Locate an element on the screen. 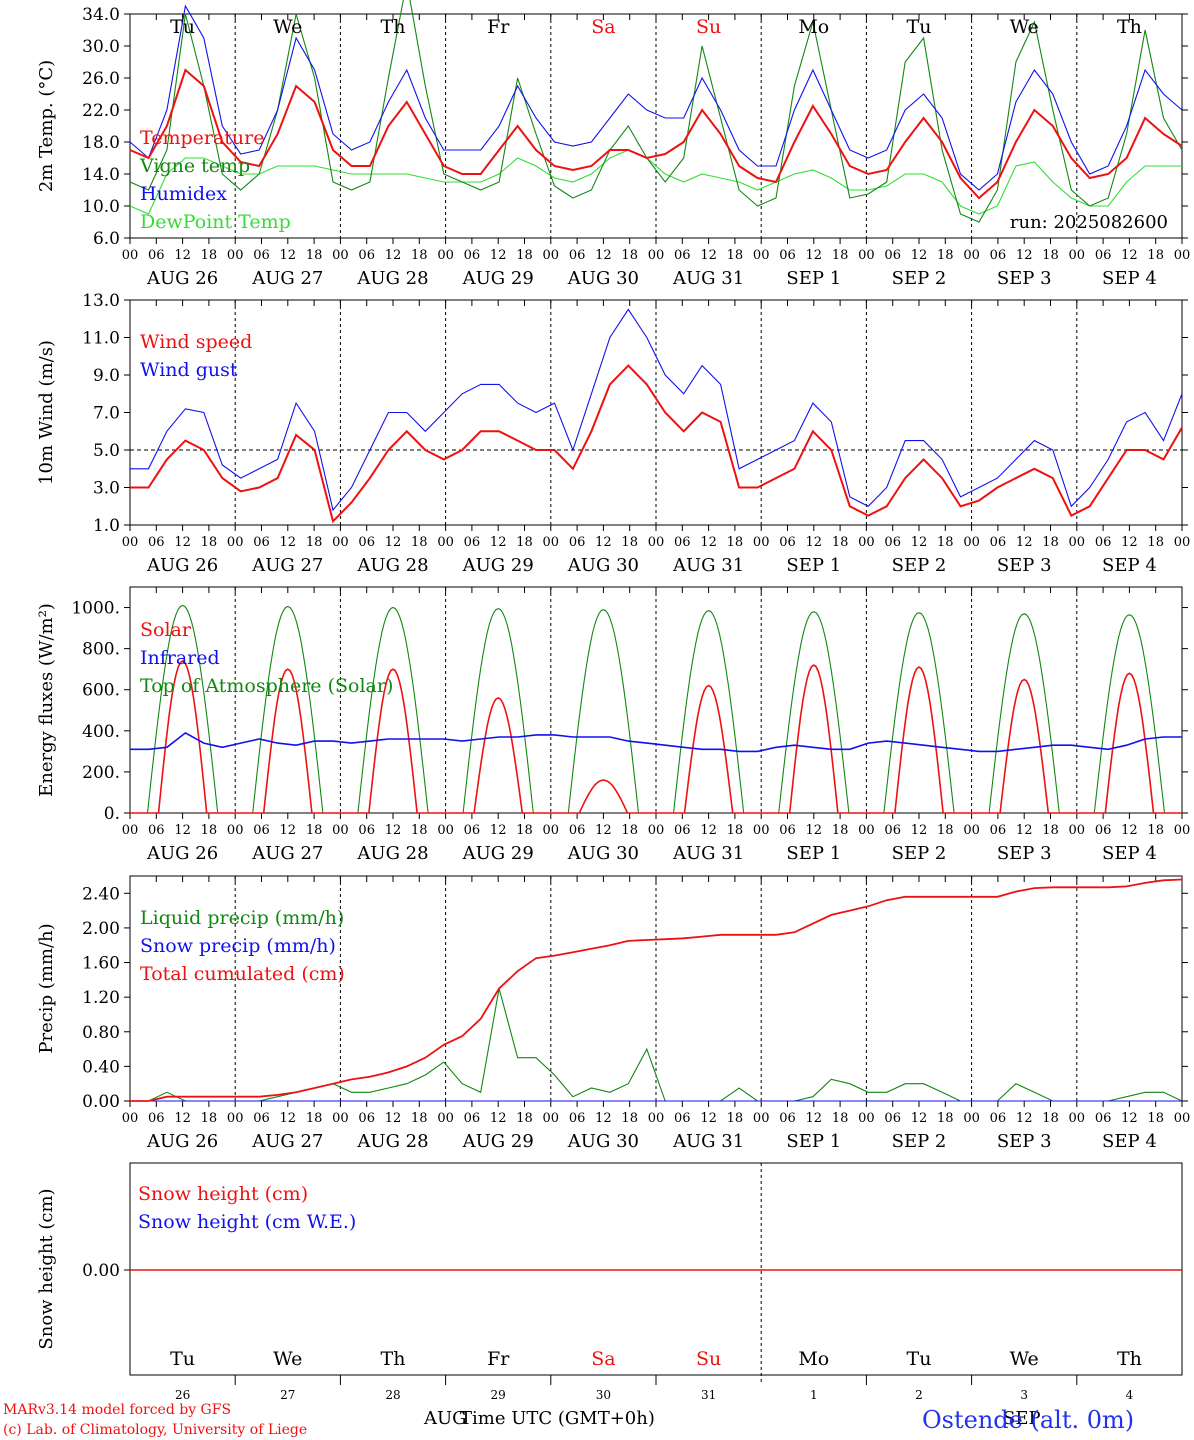  day-name-bottom: Su is located at coordinates (708, 1359).